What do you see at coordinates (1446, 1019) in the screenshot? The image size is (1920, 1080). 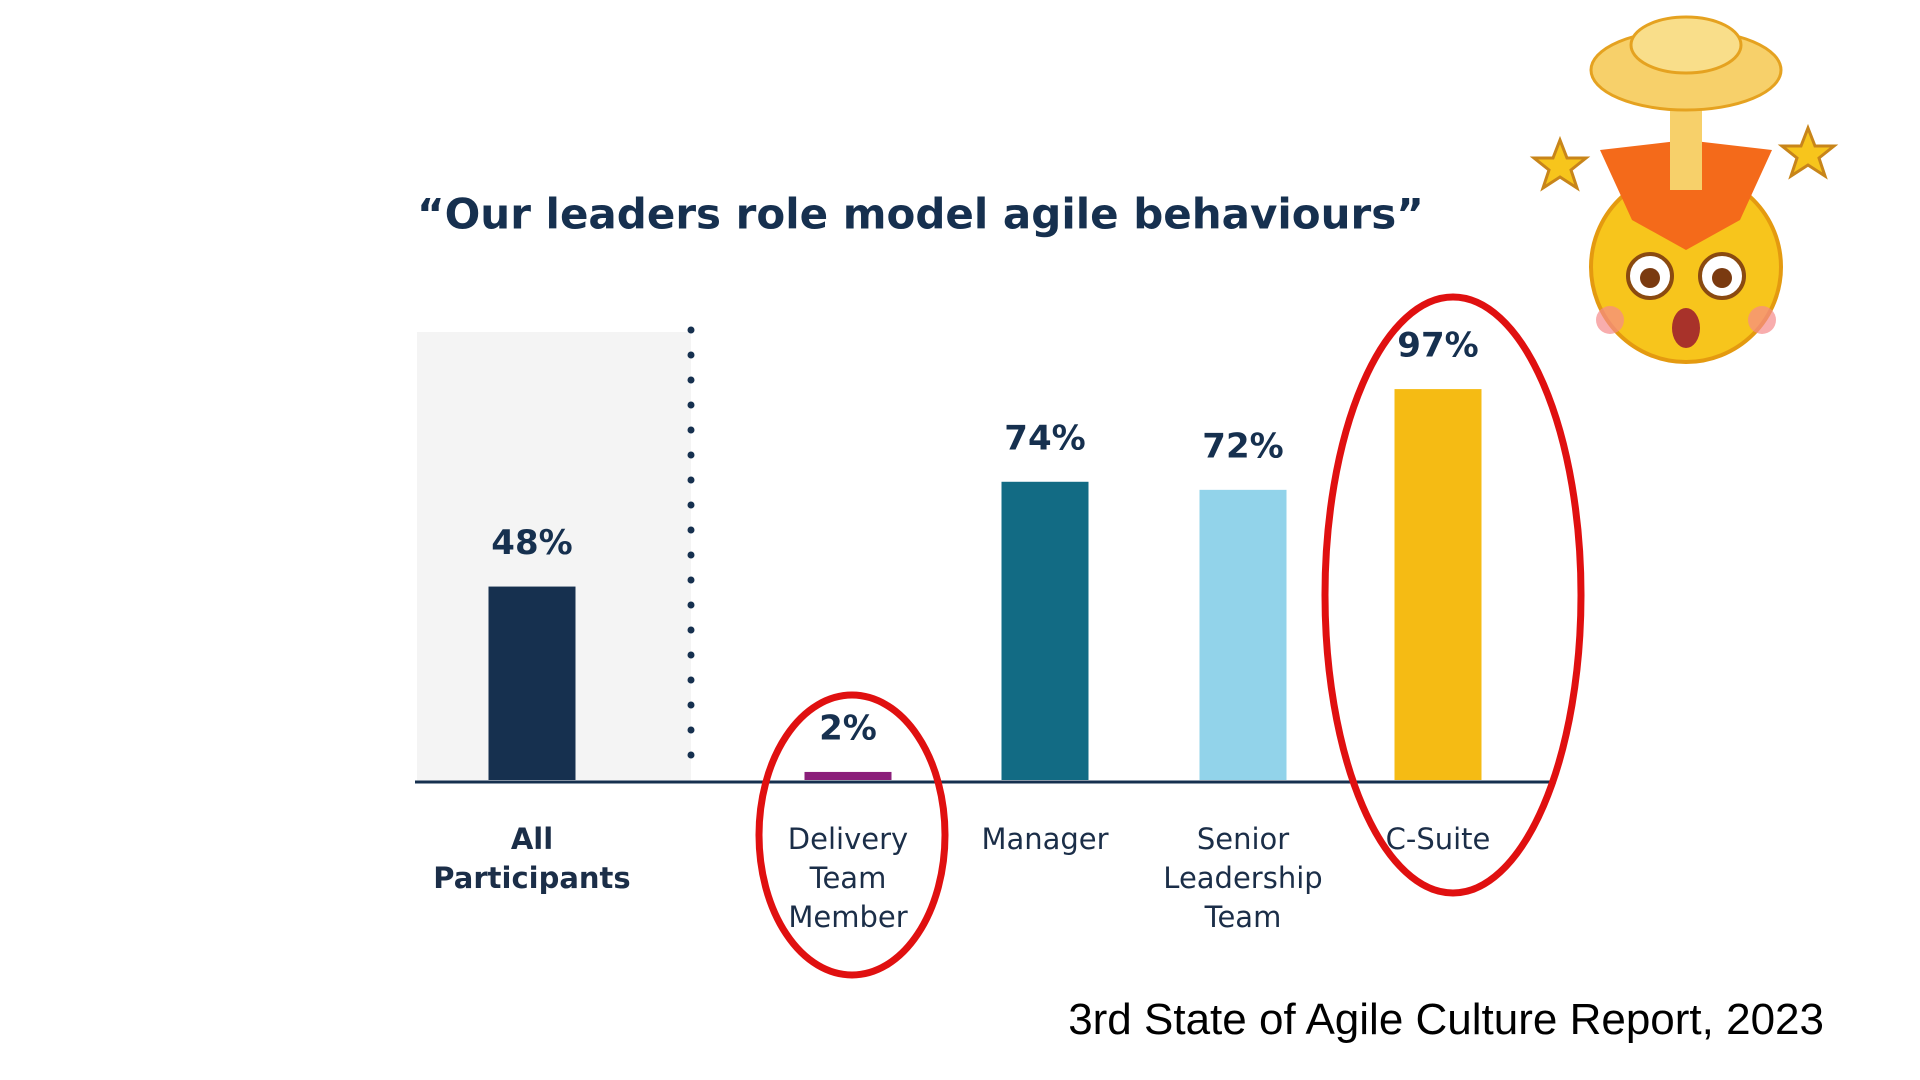 I see `source: 3rd State of Agile Culture Report, 2023` at bounding box center [1446, 1019].